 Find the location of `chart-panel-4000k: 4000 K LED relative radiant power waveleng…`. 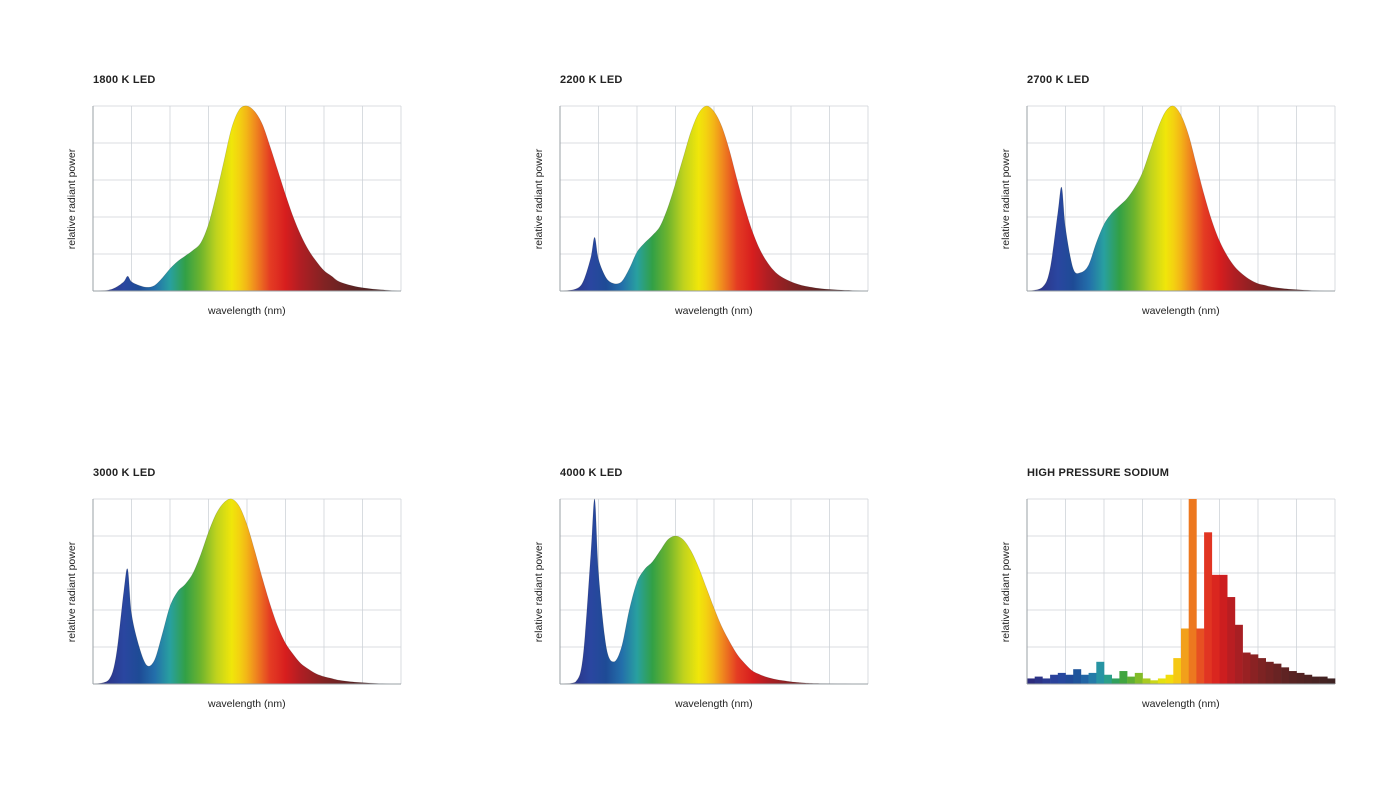

chart-panel-4000k: 4000 K LED relative radiant power waveleng… is located at coordinates (711, 602).